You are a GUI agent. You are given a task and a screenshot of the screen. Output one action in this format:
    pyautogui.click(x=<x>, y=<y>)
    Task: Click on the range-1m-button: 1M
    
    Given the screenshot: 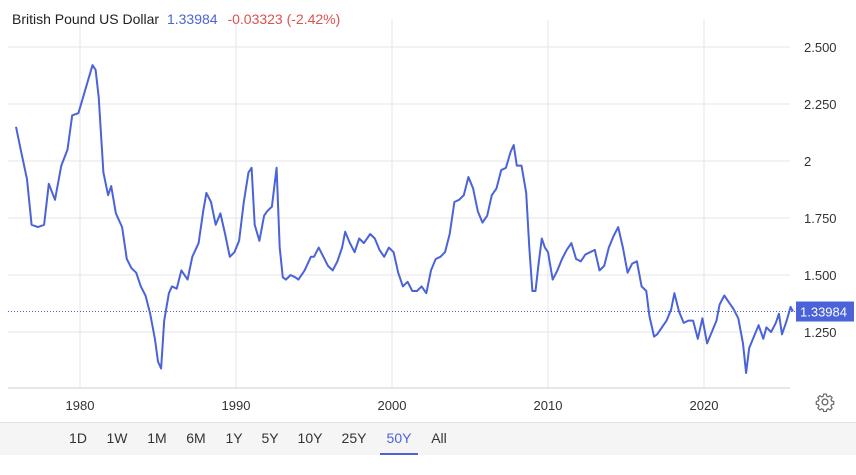 What is the action you would take?
    pyautogui.click(x=157, y=438)
    